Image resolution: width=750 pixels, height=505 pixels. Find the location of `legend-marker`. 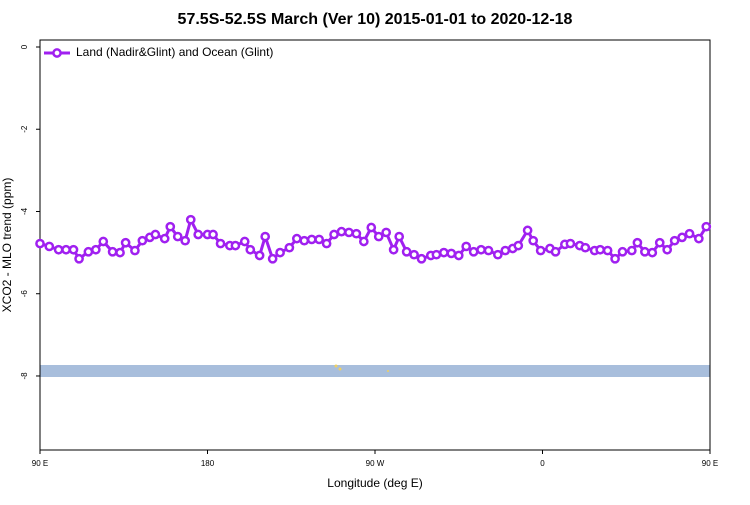

legend-marker is located at coordinates (57, 53).